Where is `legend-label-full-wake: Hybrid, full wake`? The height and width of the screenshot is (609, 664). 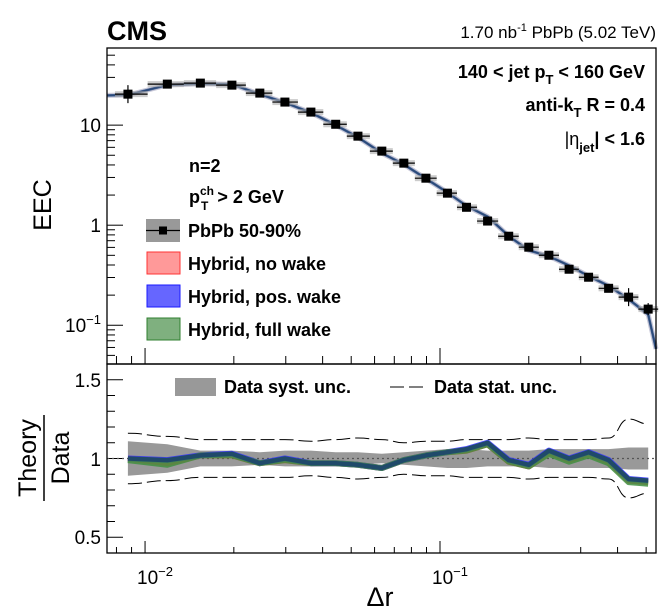
legend-label-full-wake: Hybrid, full wake is located at coordinates (259, 330).